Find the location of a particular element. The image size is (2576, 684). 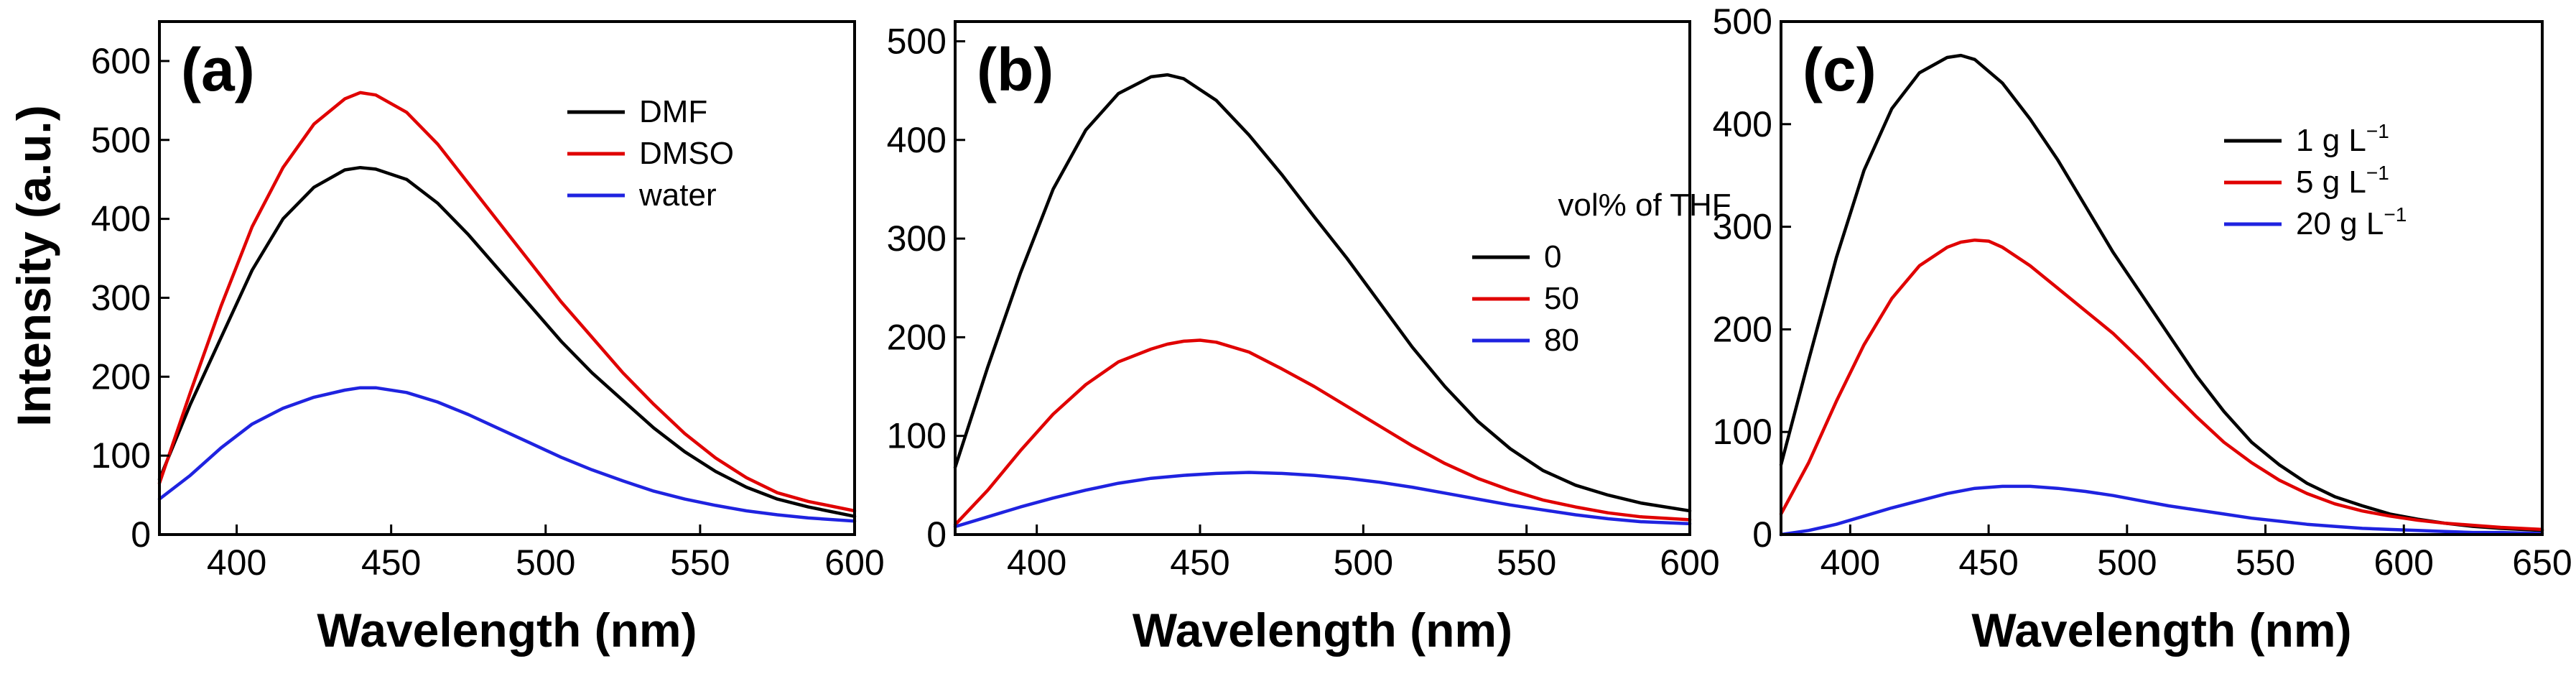

legend-label-1: 1 g L−1 is located at coordinates (2342, 139).